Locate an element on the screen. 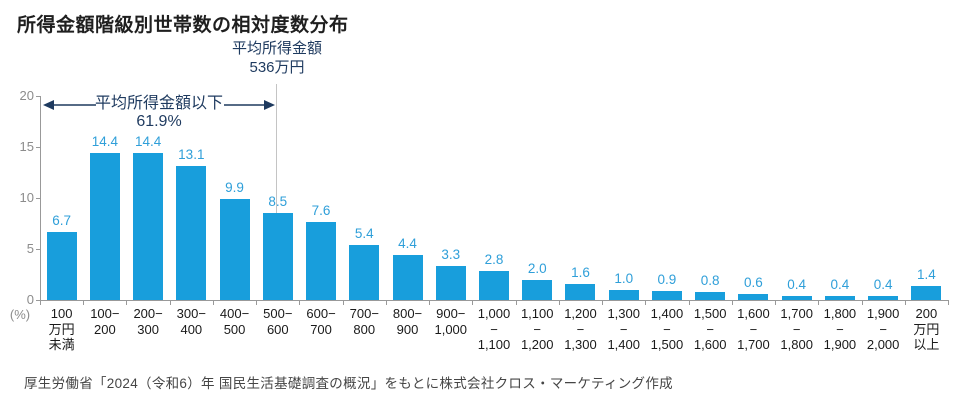  below-mean-range-arrow is located at coordinates (159, 105).